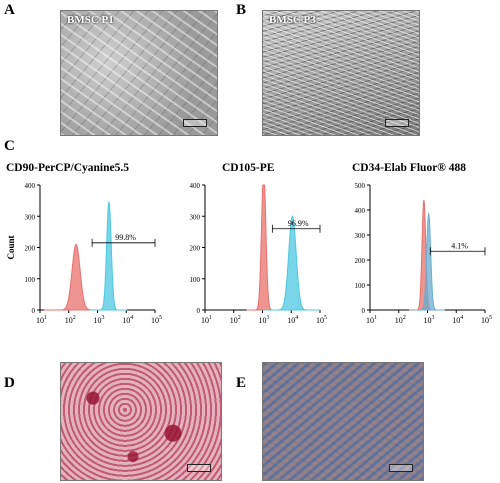 This screenshot has width=500, height=483. Describe the element at coordinates (459, 245) in the screenshot. I see `gate-percentage-label: 4.1%` at that location.